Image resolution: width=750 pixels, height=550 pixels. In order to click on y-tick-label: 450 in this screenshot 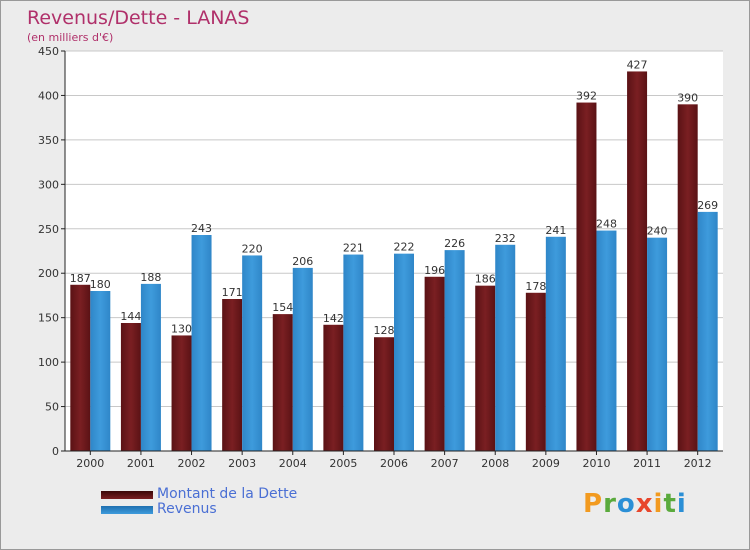, I will do `click(48, 51)`.